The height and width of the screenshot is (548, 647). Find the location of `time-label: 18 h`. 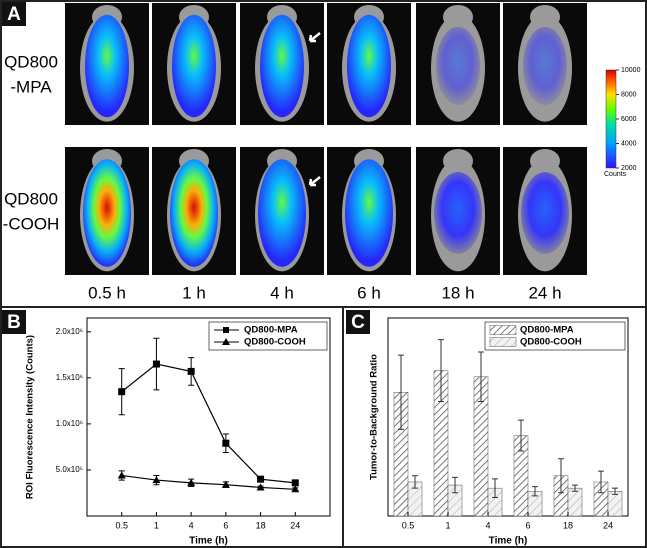

time-label: 18 h is located at coordinates (457, 292).